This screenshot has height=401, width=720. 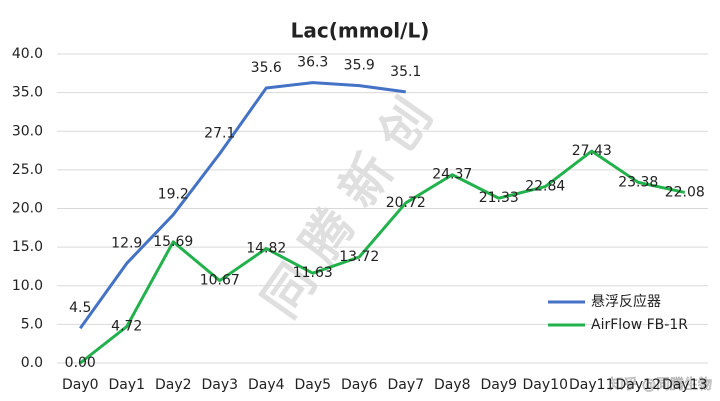 What do you see at coordinates (639, 325) in the screenshot?
I see `legend-label: AirFlow FB-1R` at bounding box center [639, 325].